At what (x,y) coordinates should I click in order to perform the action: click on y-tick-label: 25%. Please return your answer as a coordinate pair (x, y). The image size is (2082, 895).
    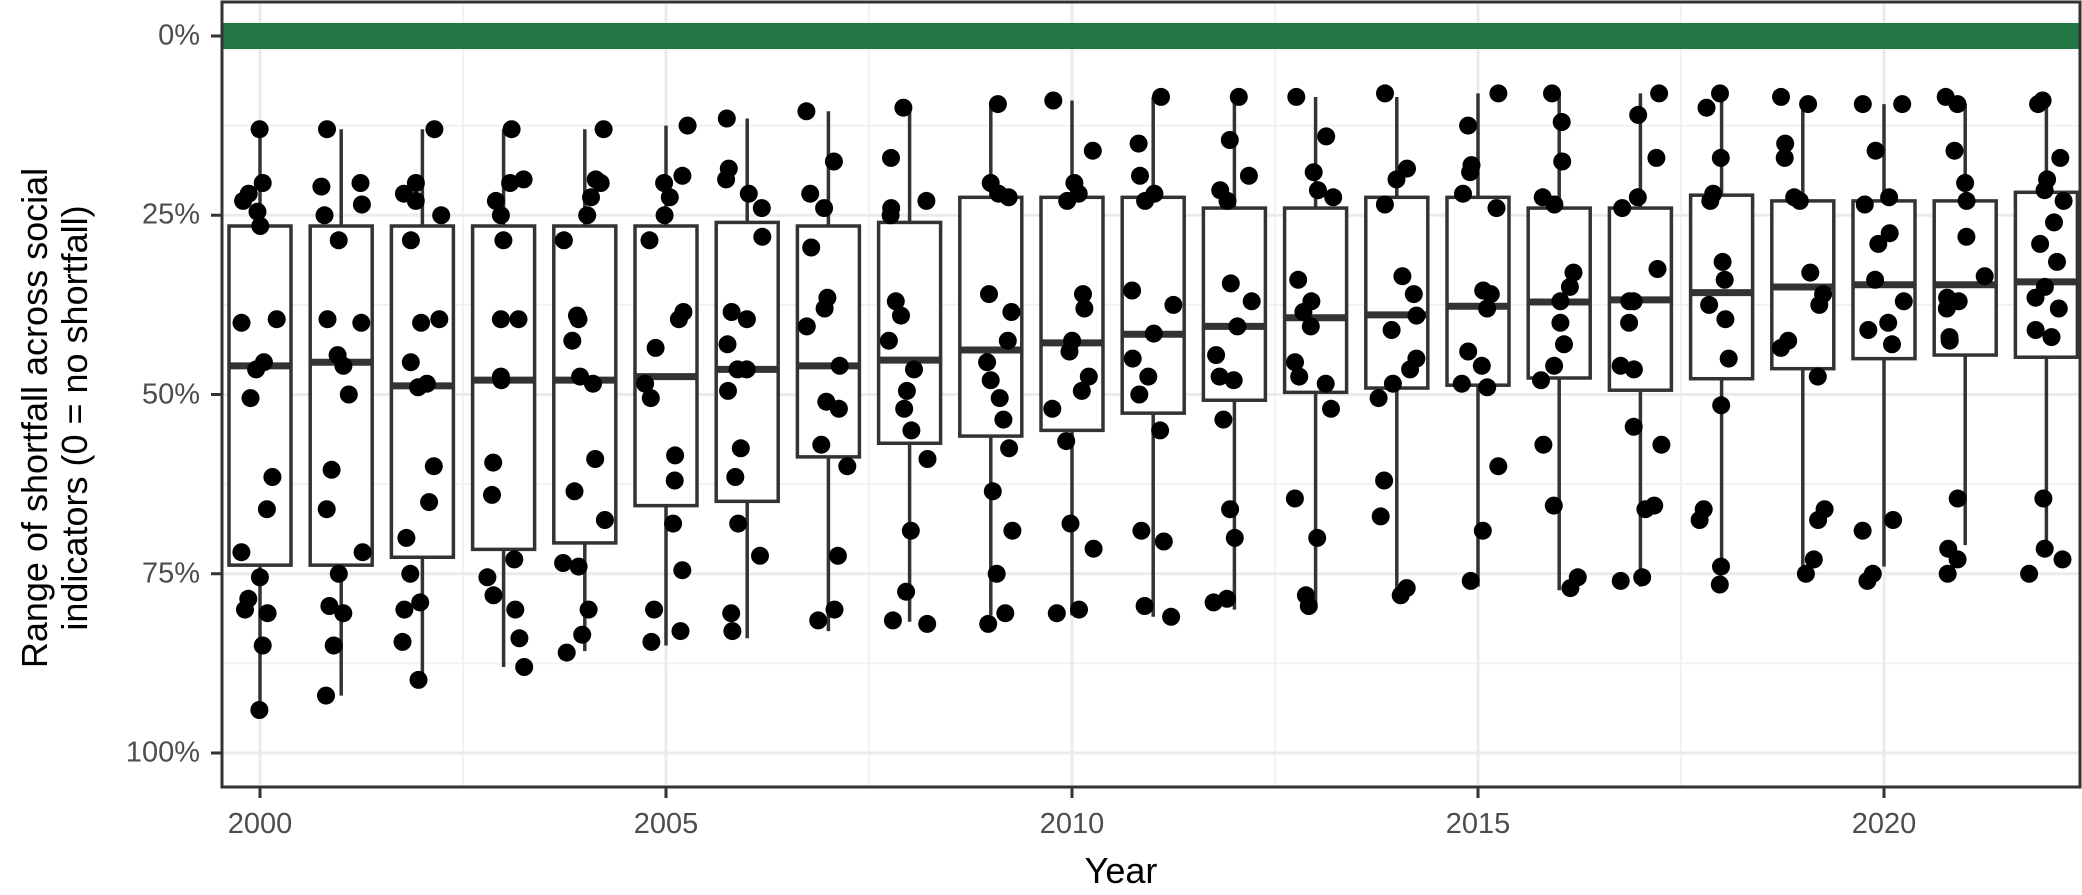
    Looking at the image, I should click on (170, 214).